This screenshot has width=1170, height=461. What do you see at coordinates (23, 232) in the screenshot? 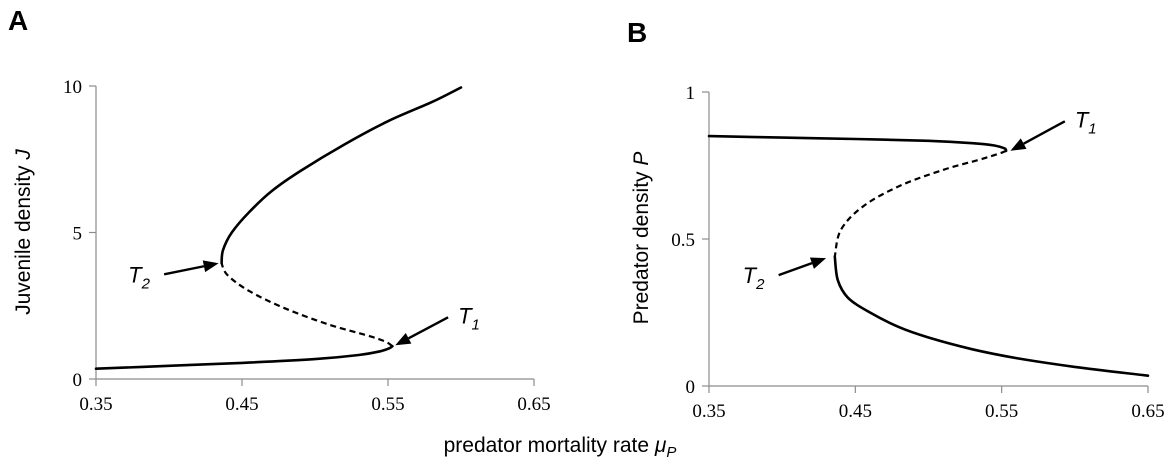
I see `panel-a-ylabel: Juvenile density J` at bounding box center [23, 232].